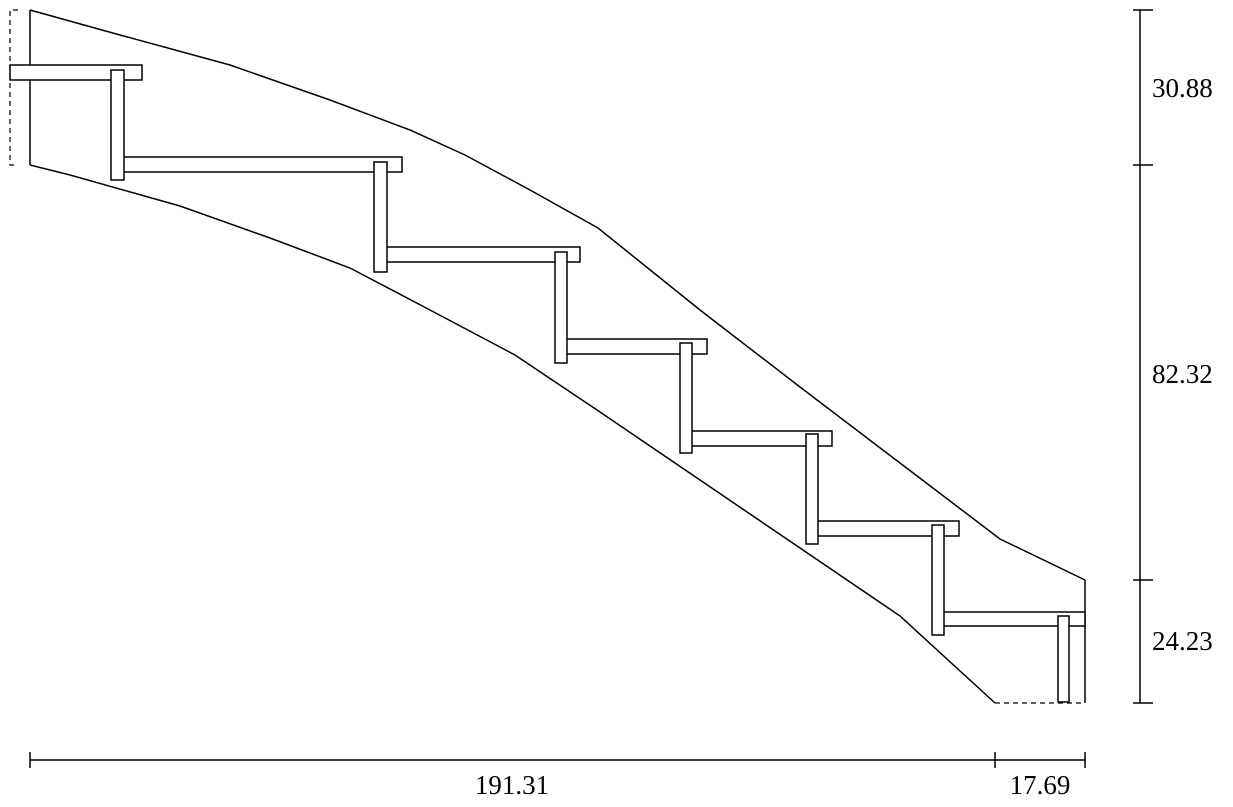  What do you see at coordinates (13, 87) in the screenshot?
I see `left-dashed-bracket` at bounding box center [13, 87].